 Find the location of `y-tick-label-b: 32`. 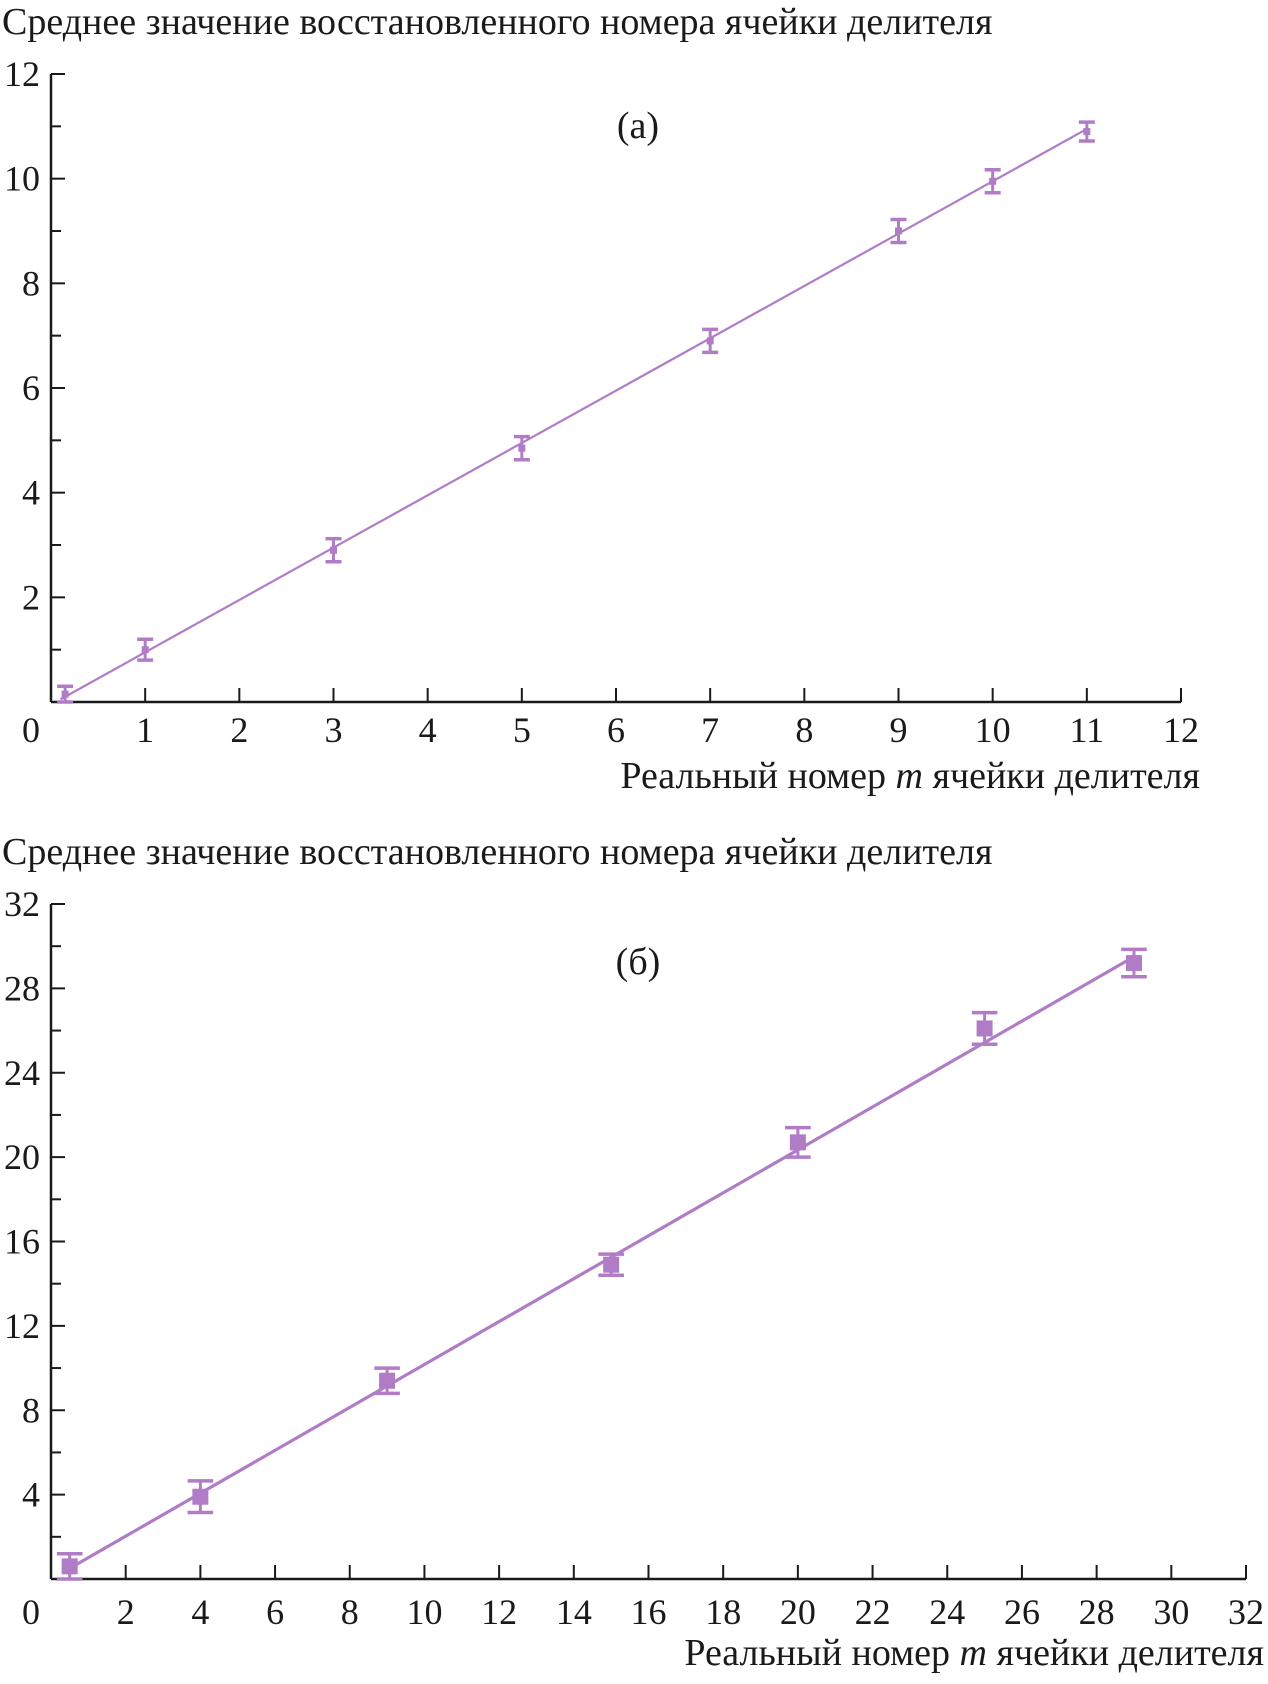

y-tick-label-b: 32 is located at coordinates (22, 904).